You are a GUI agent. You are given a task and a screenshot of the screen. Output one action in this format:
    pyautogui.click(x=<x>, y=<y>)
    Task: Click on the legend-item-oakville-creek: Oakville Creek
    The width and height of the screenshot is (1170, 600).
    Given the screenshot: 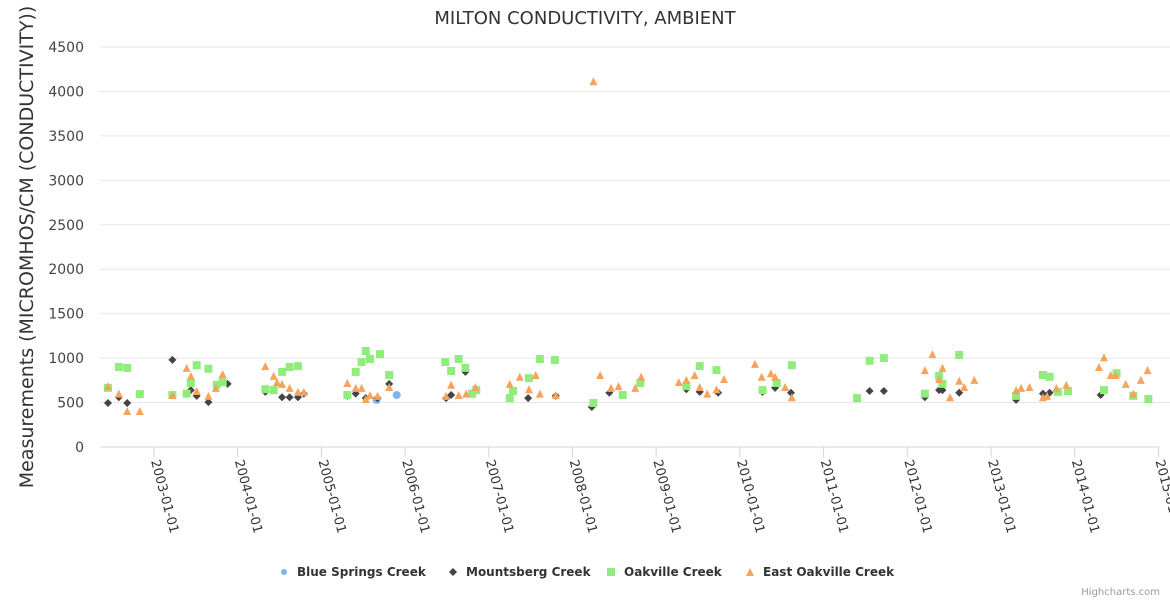 What is the action you would take?
    pyautogui.click(x=665, y=572)
    